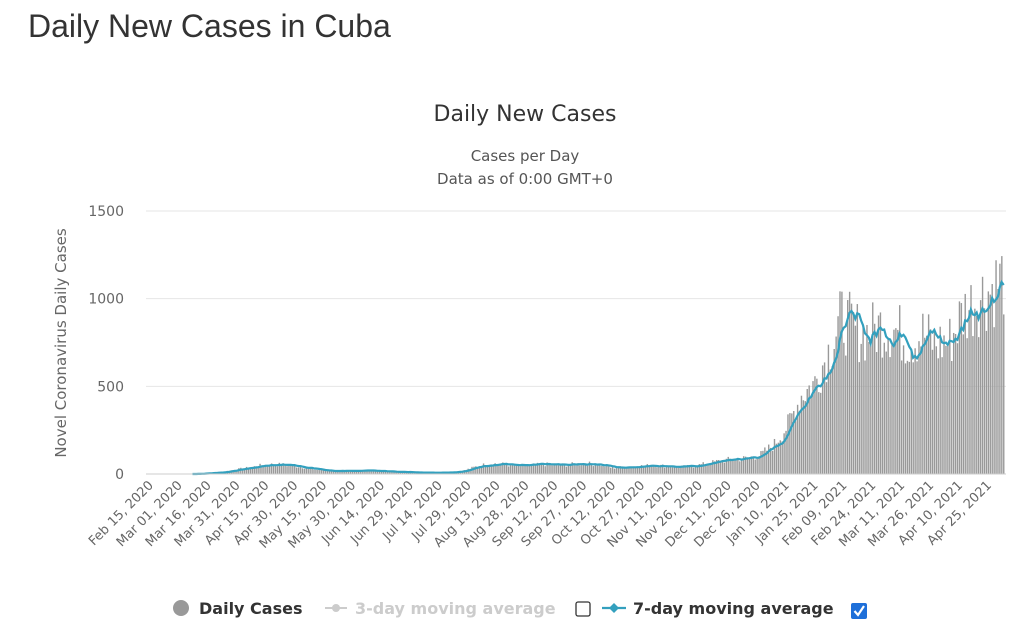  Describe the element at coordinates (718, 608) in the screenshot. I see `legend-item-7-day-average: 7-day moving average` at that location.